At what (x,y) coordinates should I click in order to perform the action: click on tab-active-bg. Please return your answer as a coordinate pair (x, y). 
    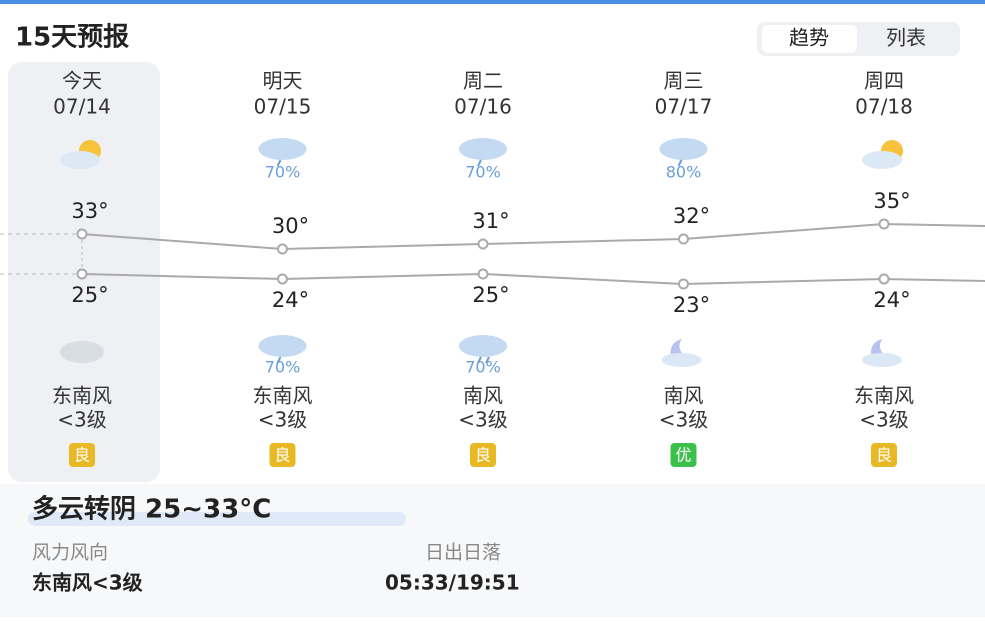
    Looking at the image, I should click on (809, 39).